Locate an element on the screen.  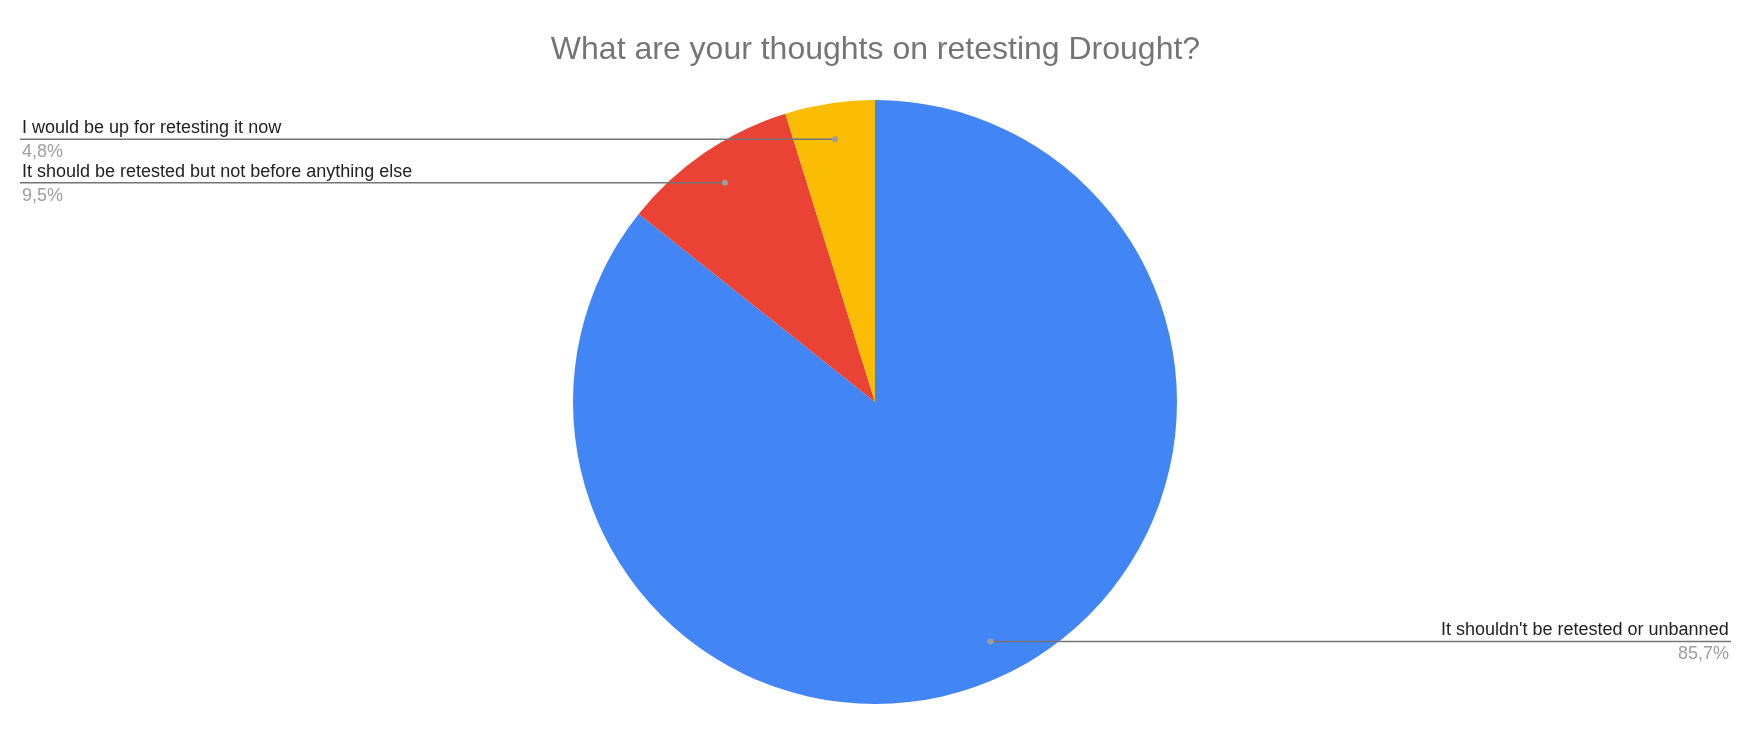
data-label: 4,8% is located at coordinates (43, 151).